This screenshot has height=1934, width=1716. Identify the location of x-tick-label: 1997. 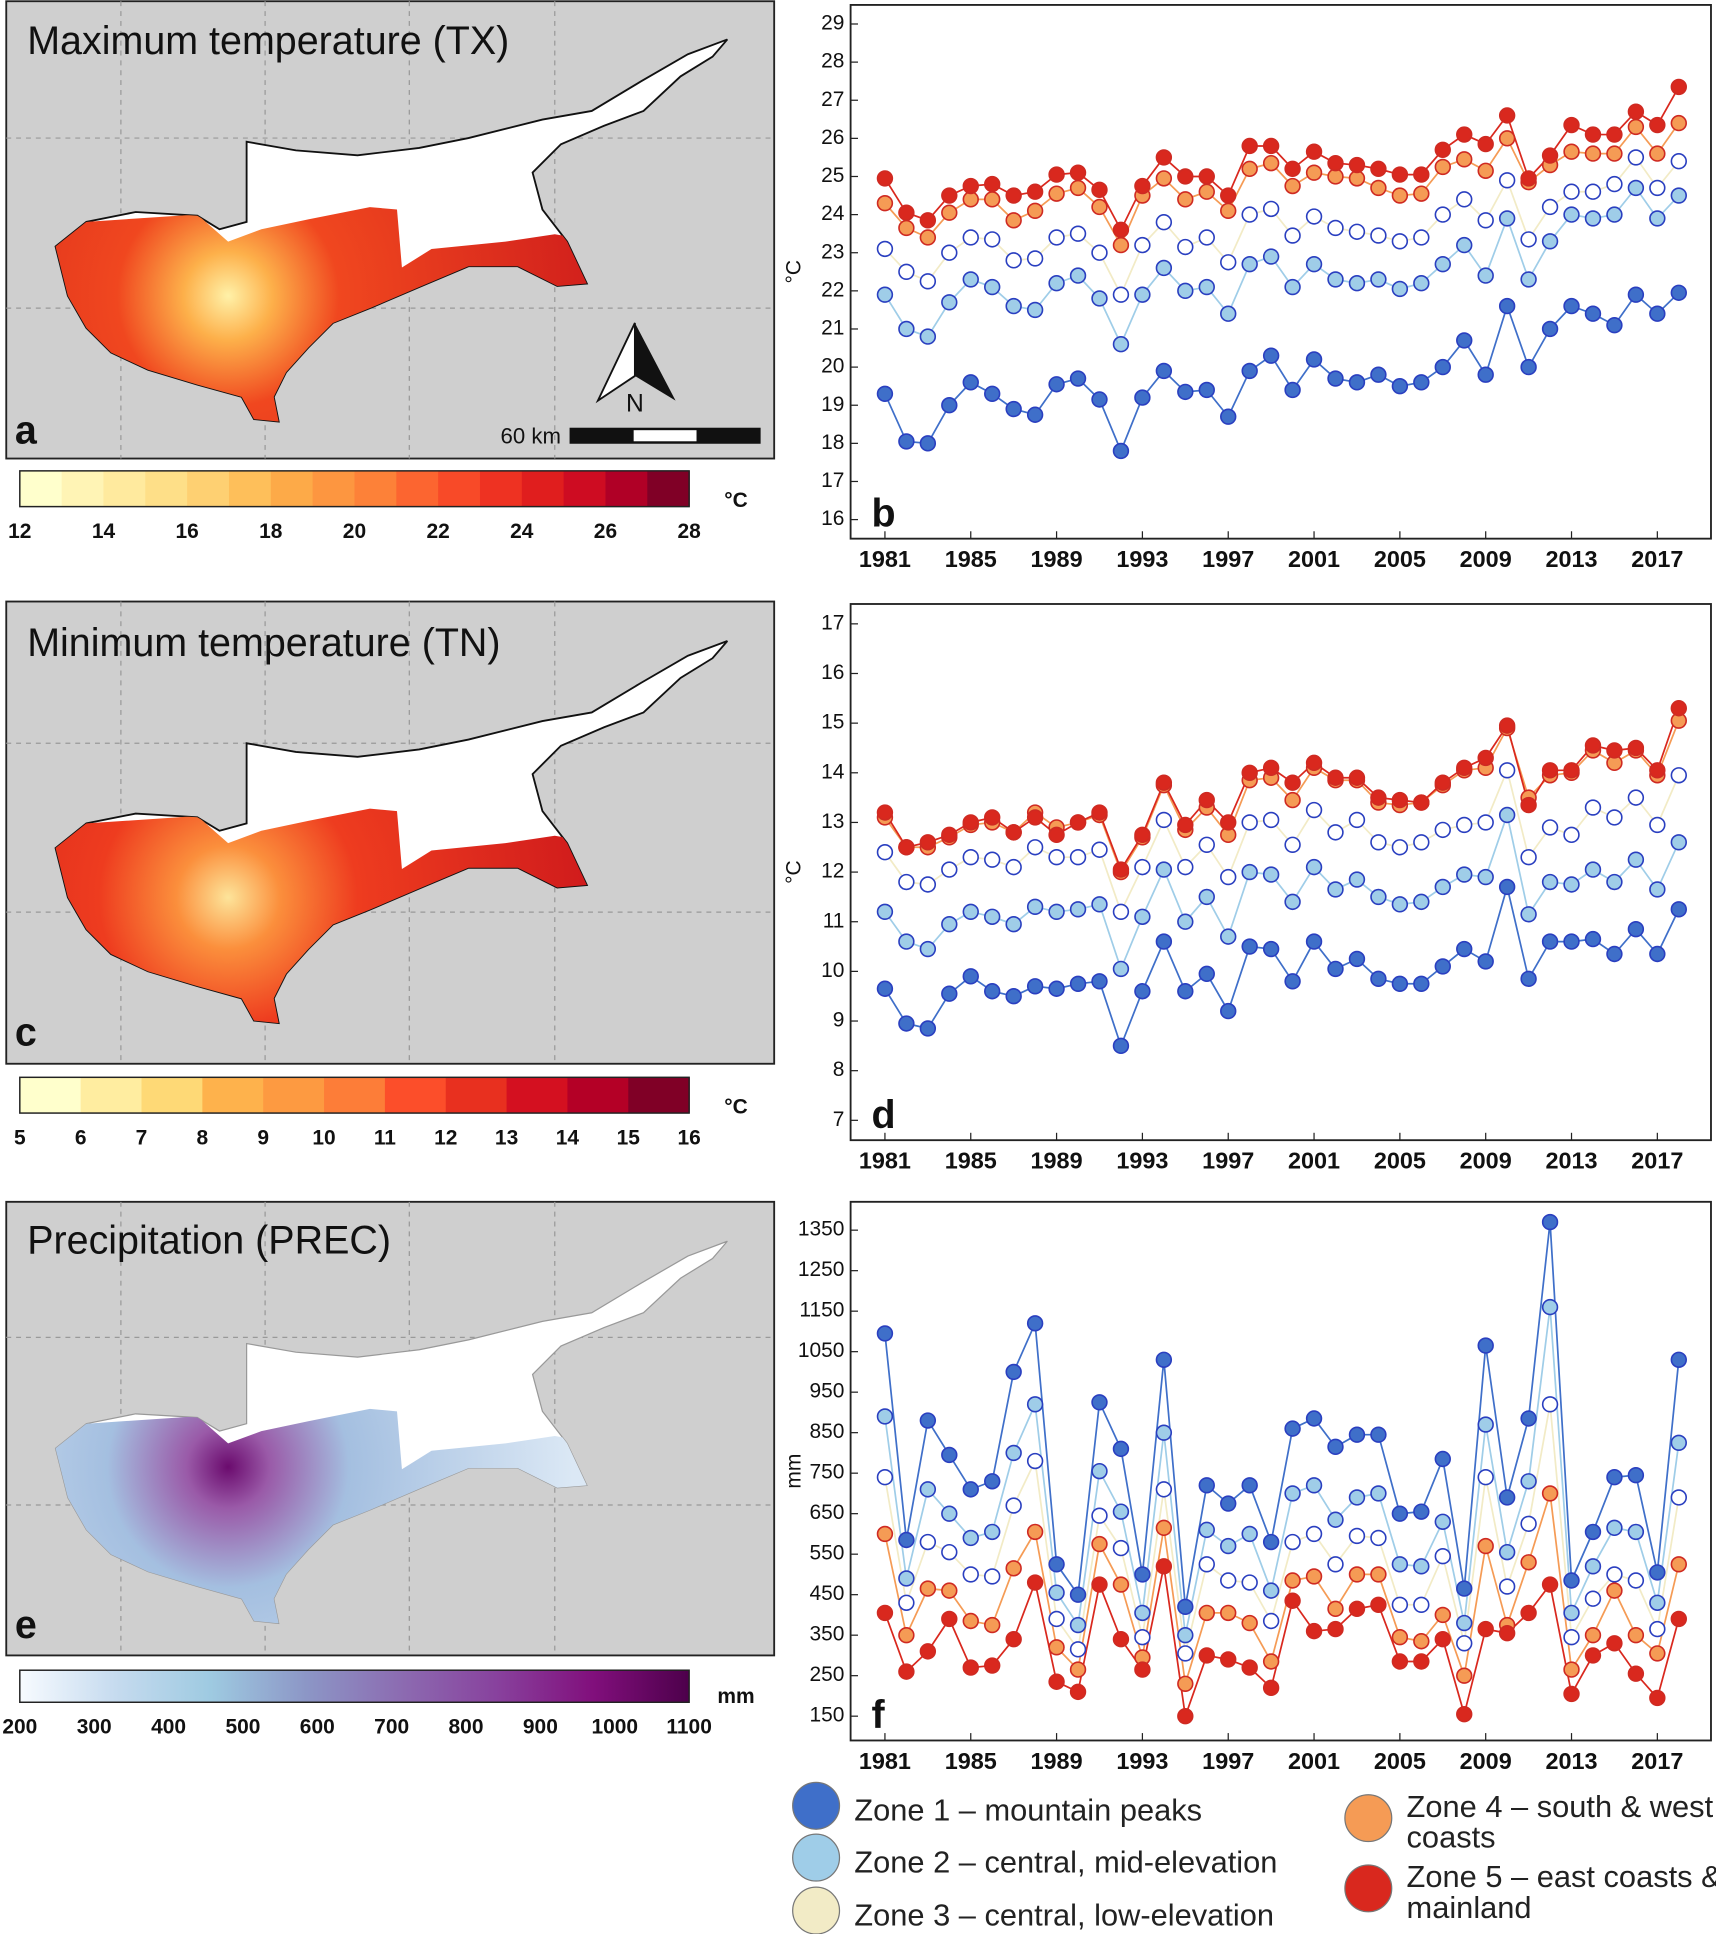
(1228, 559).